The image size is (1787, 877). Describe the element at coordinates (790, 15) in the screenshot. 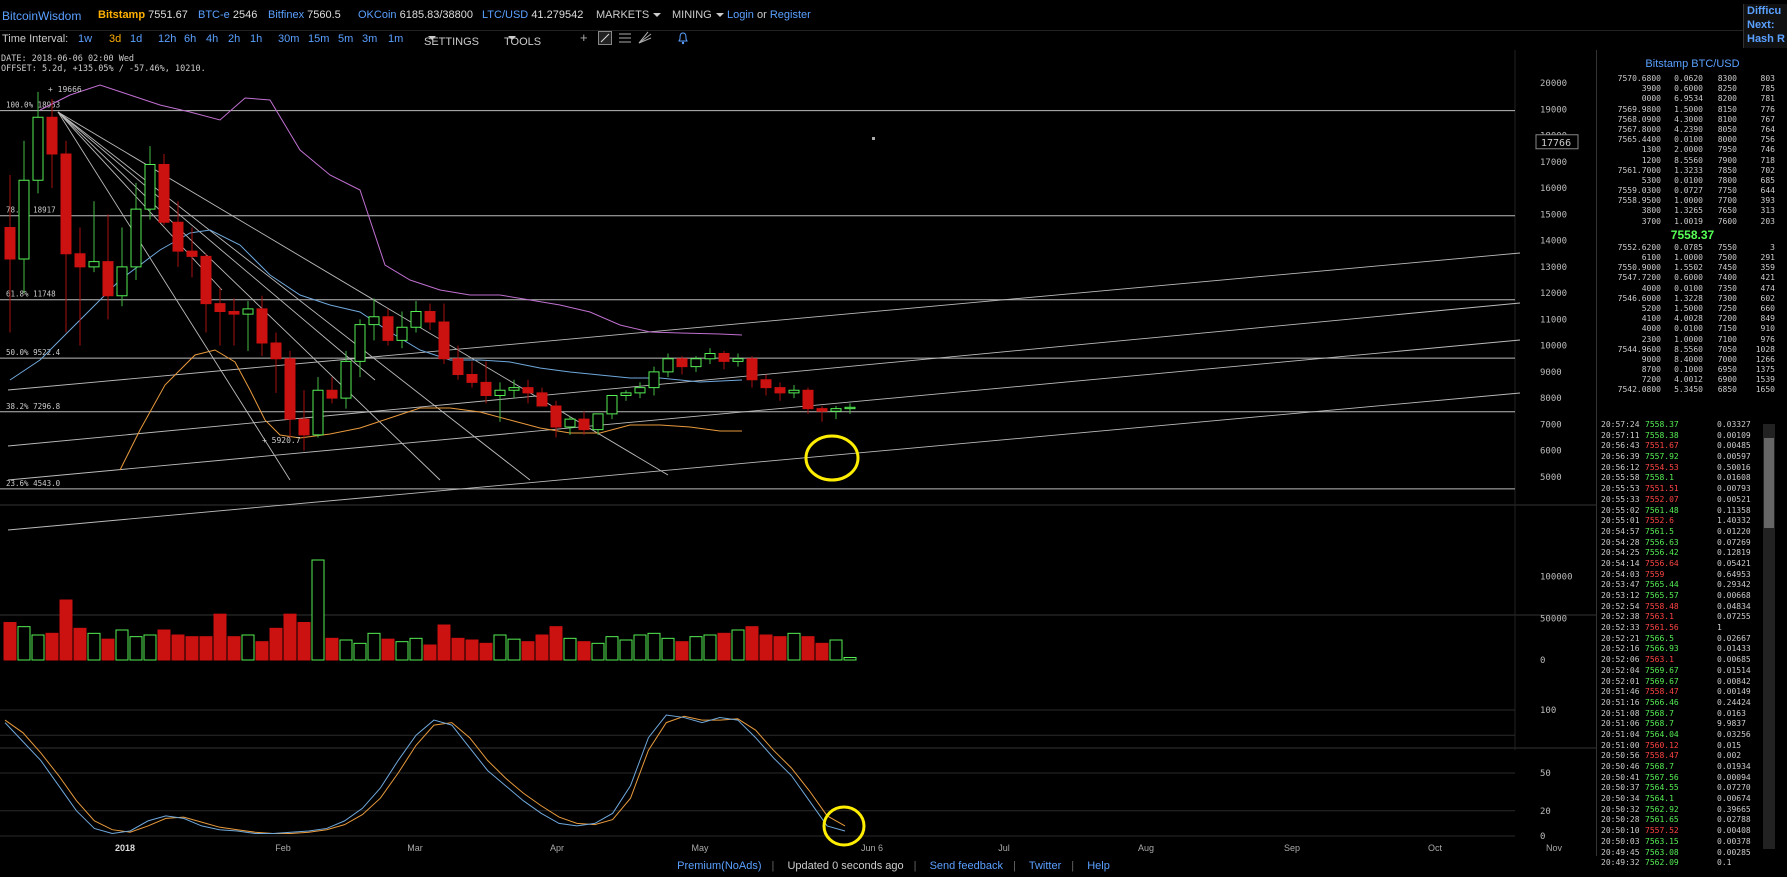

I see `register-link: Register` at that location.